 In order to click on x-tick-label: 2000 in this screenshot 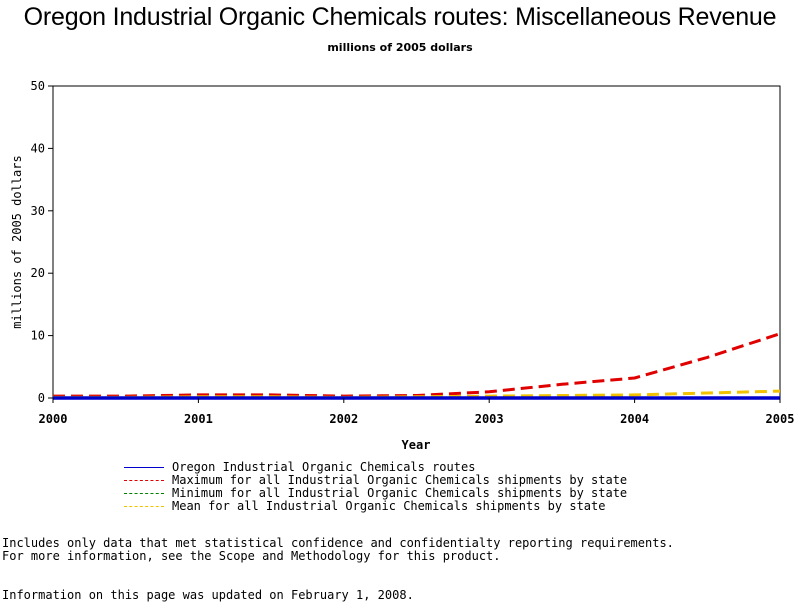, I will do `click(53, 419)`.